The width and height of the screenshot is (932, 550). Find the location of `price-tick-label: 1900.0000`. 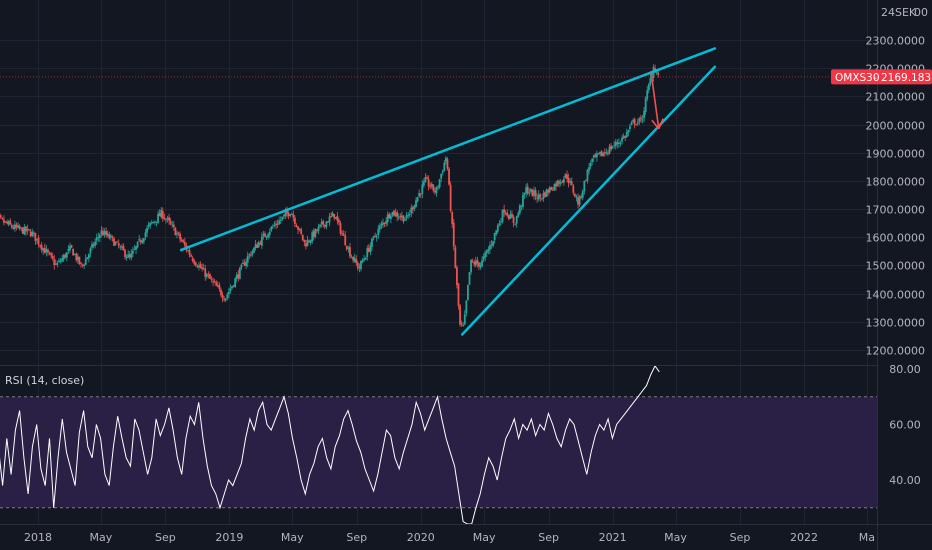

price-tick-label: 1900.0000 is located at coordinates (896, 154).